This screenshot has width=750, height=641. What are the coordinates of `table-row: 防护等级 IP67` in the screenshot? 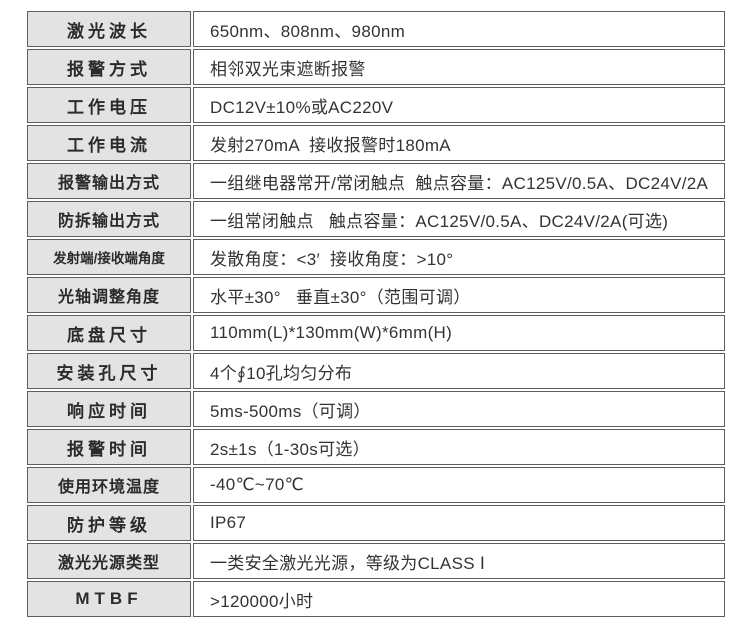 It's located at (376, 523).